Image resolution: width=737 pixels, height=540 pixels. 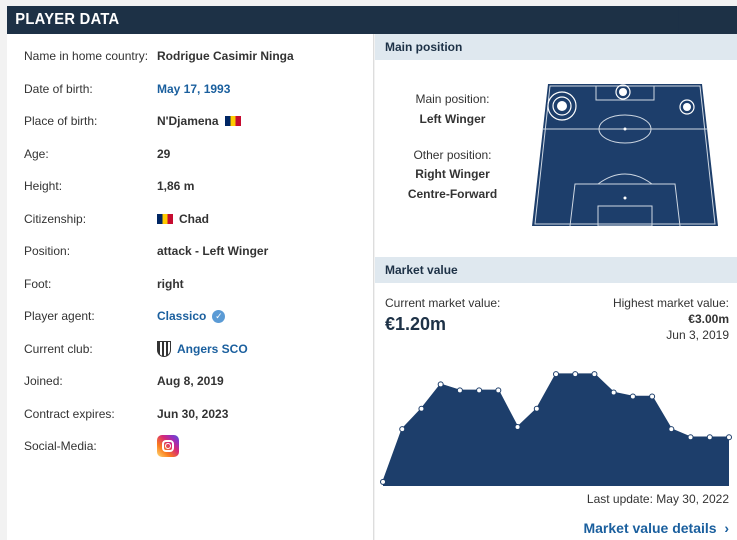 What do you see at coordinates (61, 121) in the screenshot?
I see `label-birthplace: Place of birth:` at bounding box center [61, 121].